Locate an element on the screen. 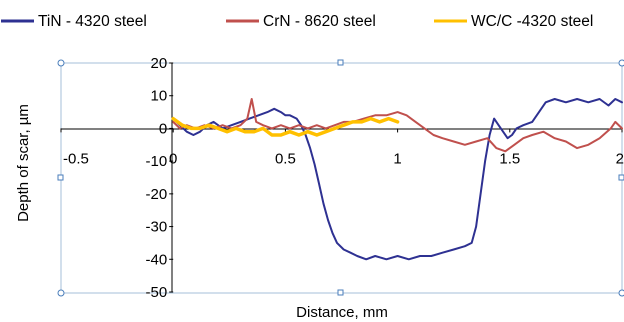 This screenshot has width=624, height=322. legend-label-1: TiN - 4320 steel is located at coordinates (92, 21).